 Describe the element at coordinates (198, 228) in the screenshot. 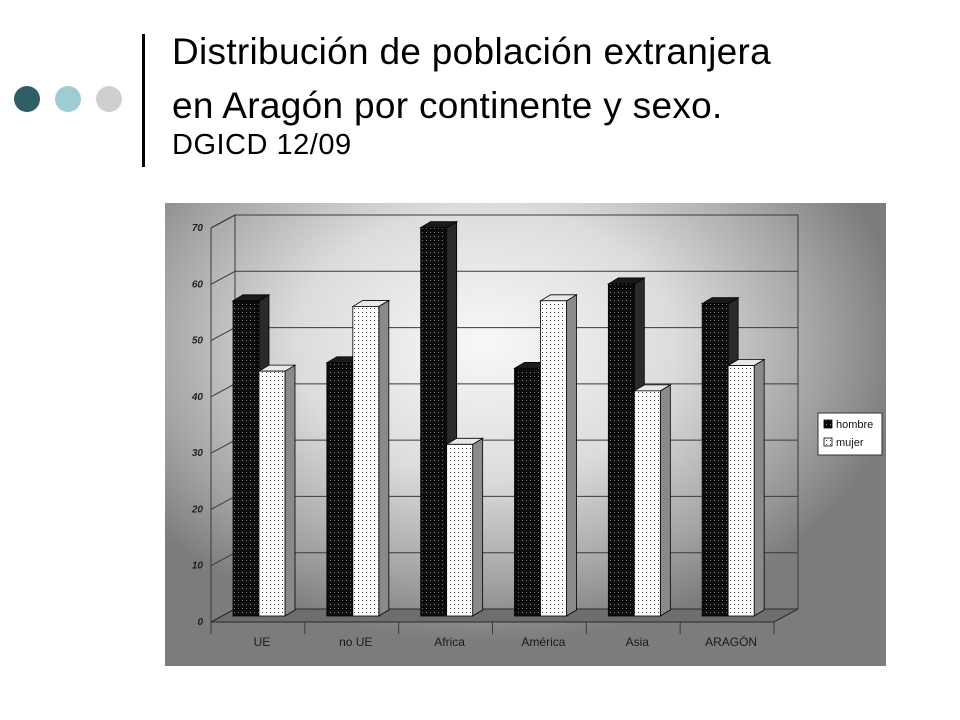

I see `y-tick-label: 70` at that location.